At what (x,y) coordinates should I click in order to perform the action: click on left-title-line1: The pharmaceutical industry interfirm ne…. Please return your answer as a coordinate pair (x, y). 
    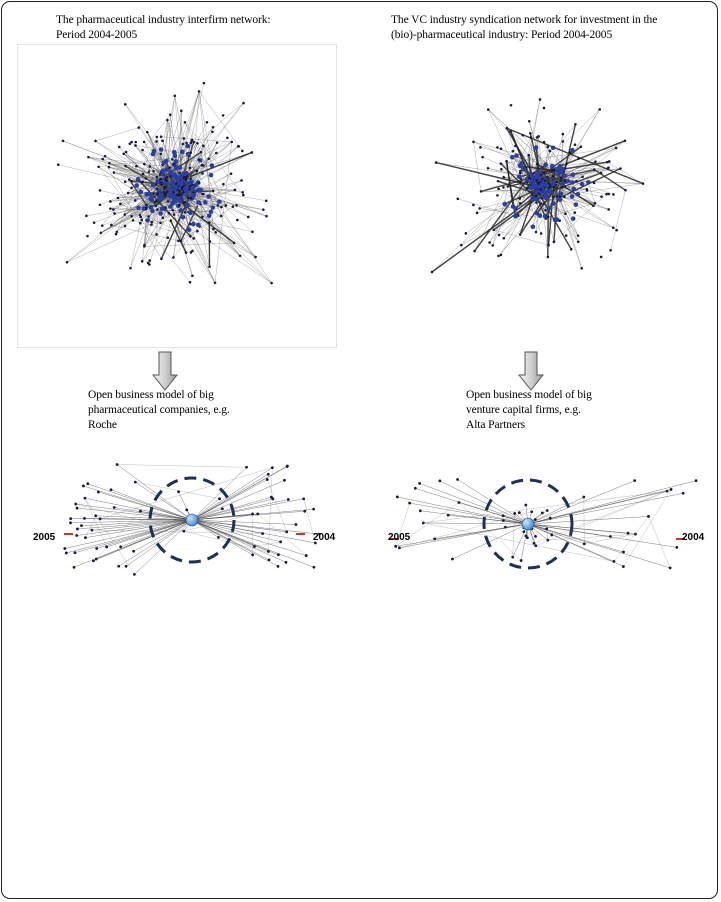
    Looking at the image, I should click on (163, 20).